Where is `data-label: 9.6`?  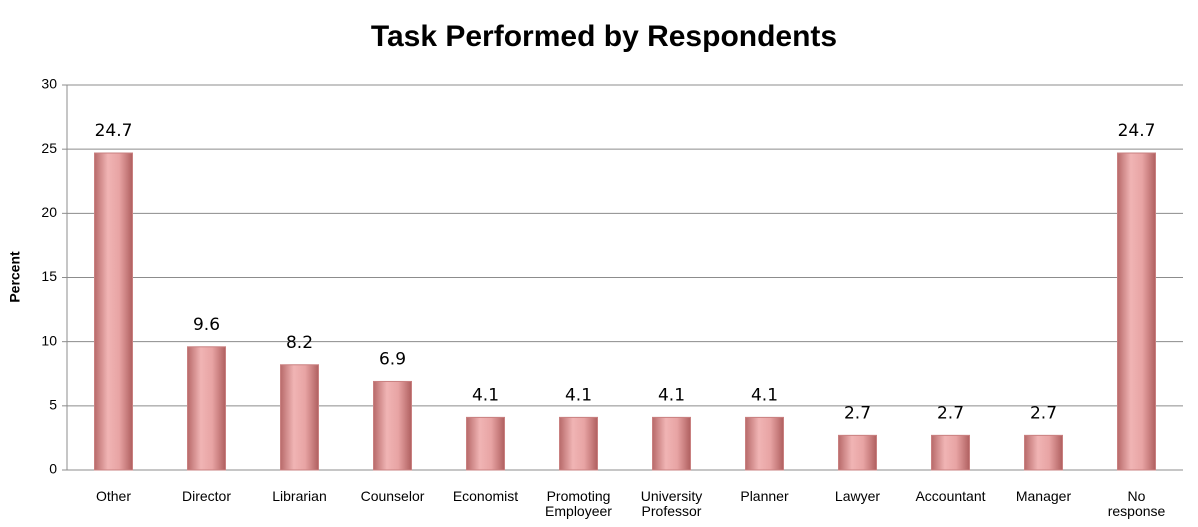 data-label: 9.6 is located at coordinates (206, 325).